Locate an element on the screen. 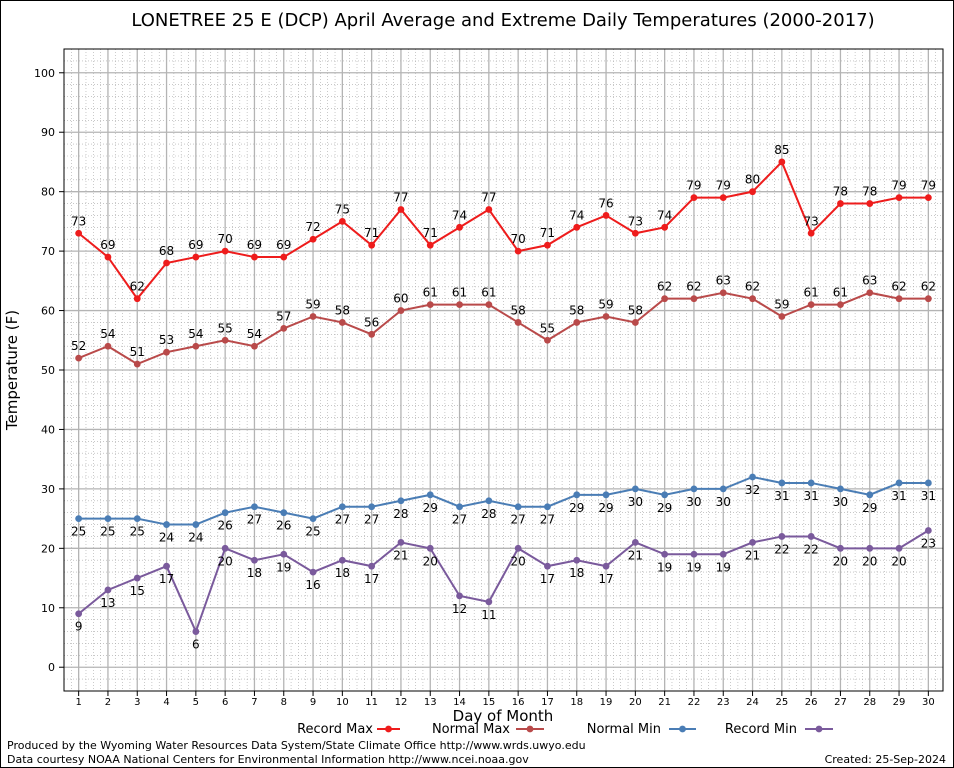 The height and width of the screenshot is (768, 954). x-tick-label: 28 is located at coordinates (869, 702).